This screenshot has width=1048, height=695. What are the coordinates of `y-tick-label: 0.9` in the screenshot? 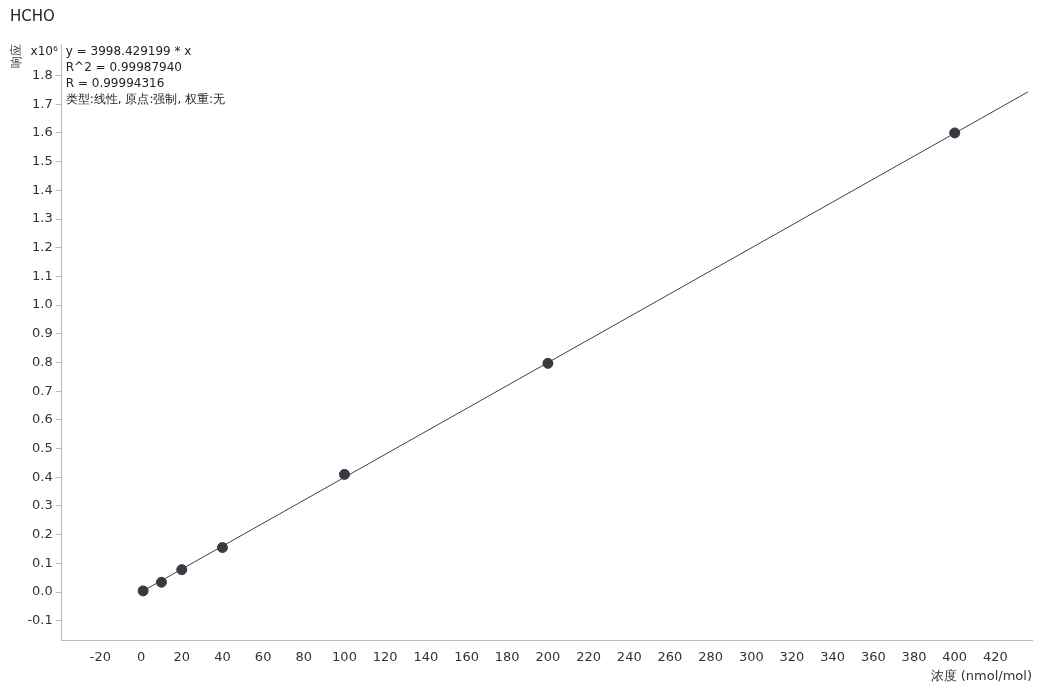 It's located at (42, 333).